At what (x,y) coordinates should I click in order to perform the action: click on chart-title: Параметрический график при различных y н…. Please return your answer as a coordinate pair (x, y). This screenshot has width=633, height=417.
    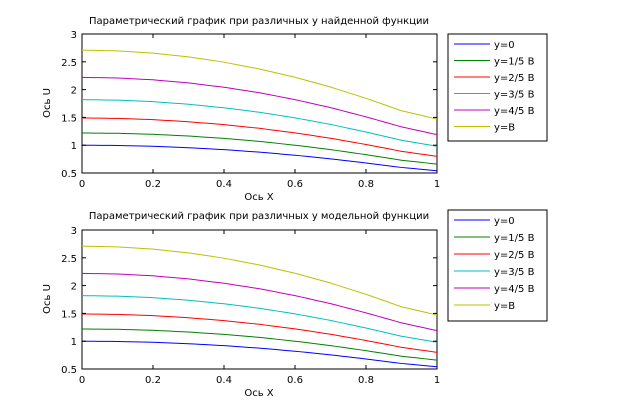
    Looking at the image, I should click on (259, 21).